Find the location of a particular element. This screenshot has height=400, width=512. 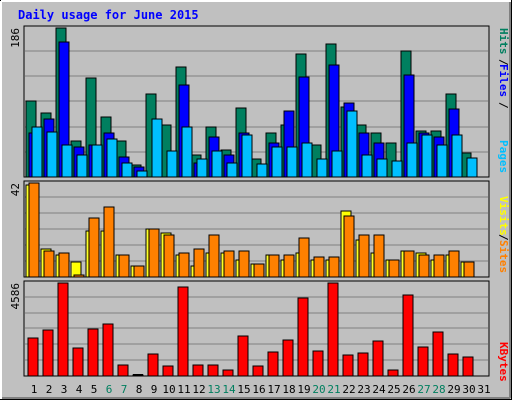

legend-pages: Pages is located at coordinates (503, 156).